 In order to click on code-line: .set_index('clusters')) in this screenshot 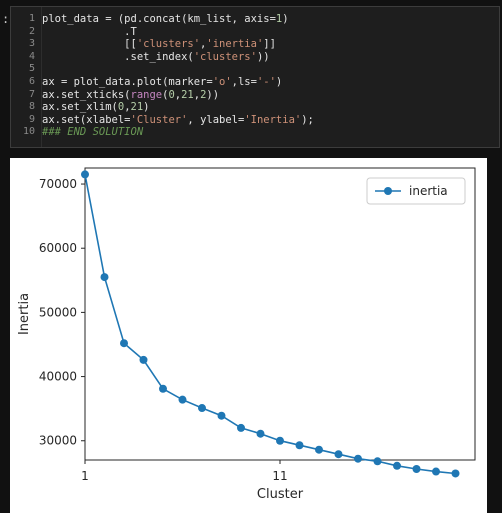, I will do `click(178, 57)`.